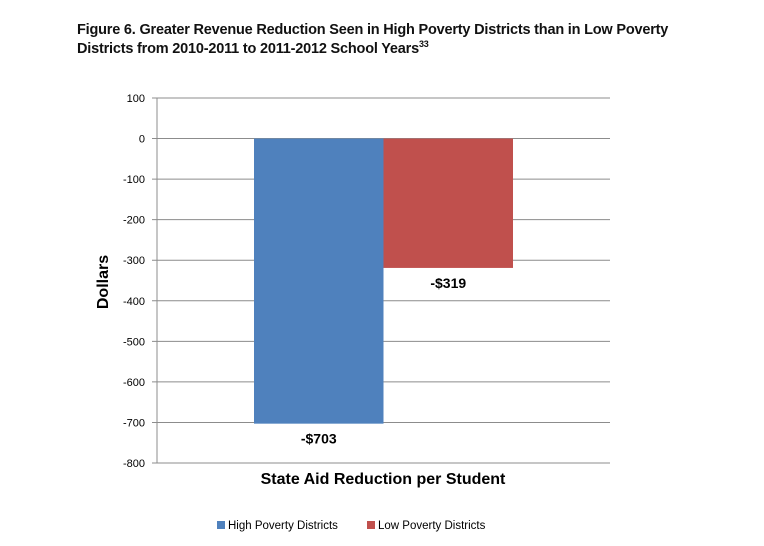  Describe the element at coordinates (134, 464) in the screenshot. I see `y-tick-label: -800` at that location.